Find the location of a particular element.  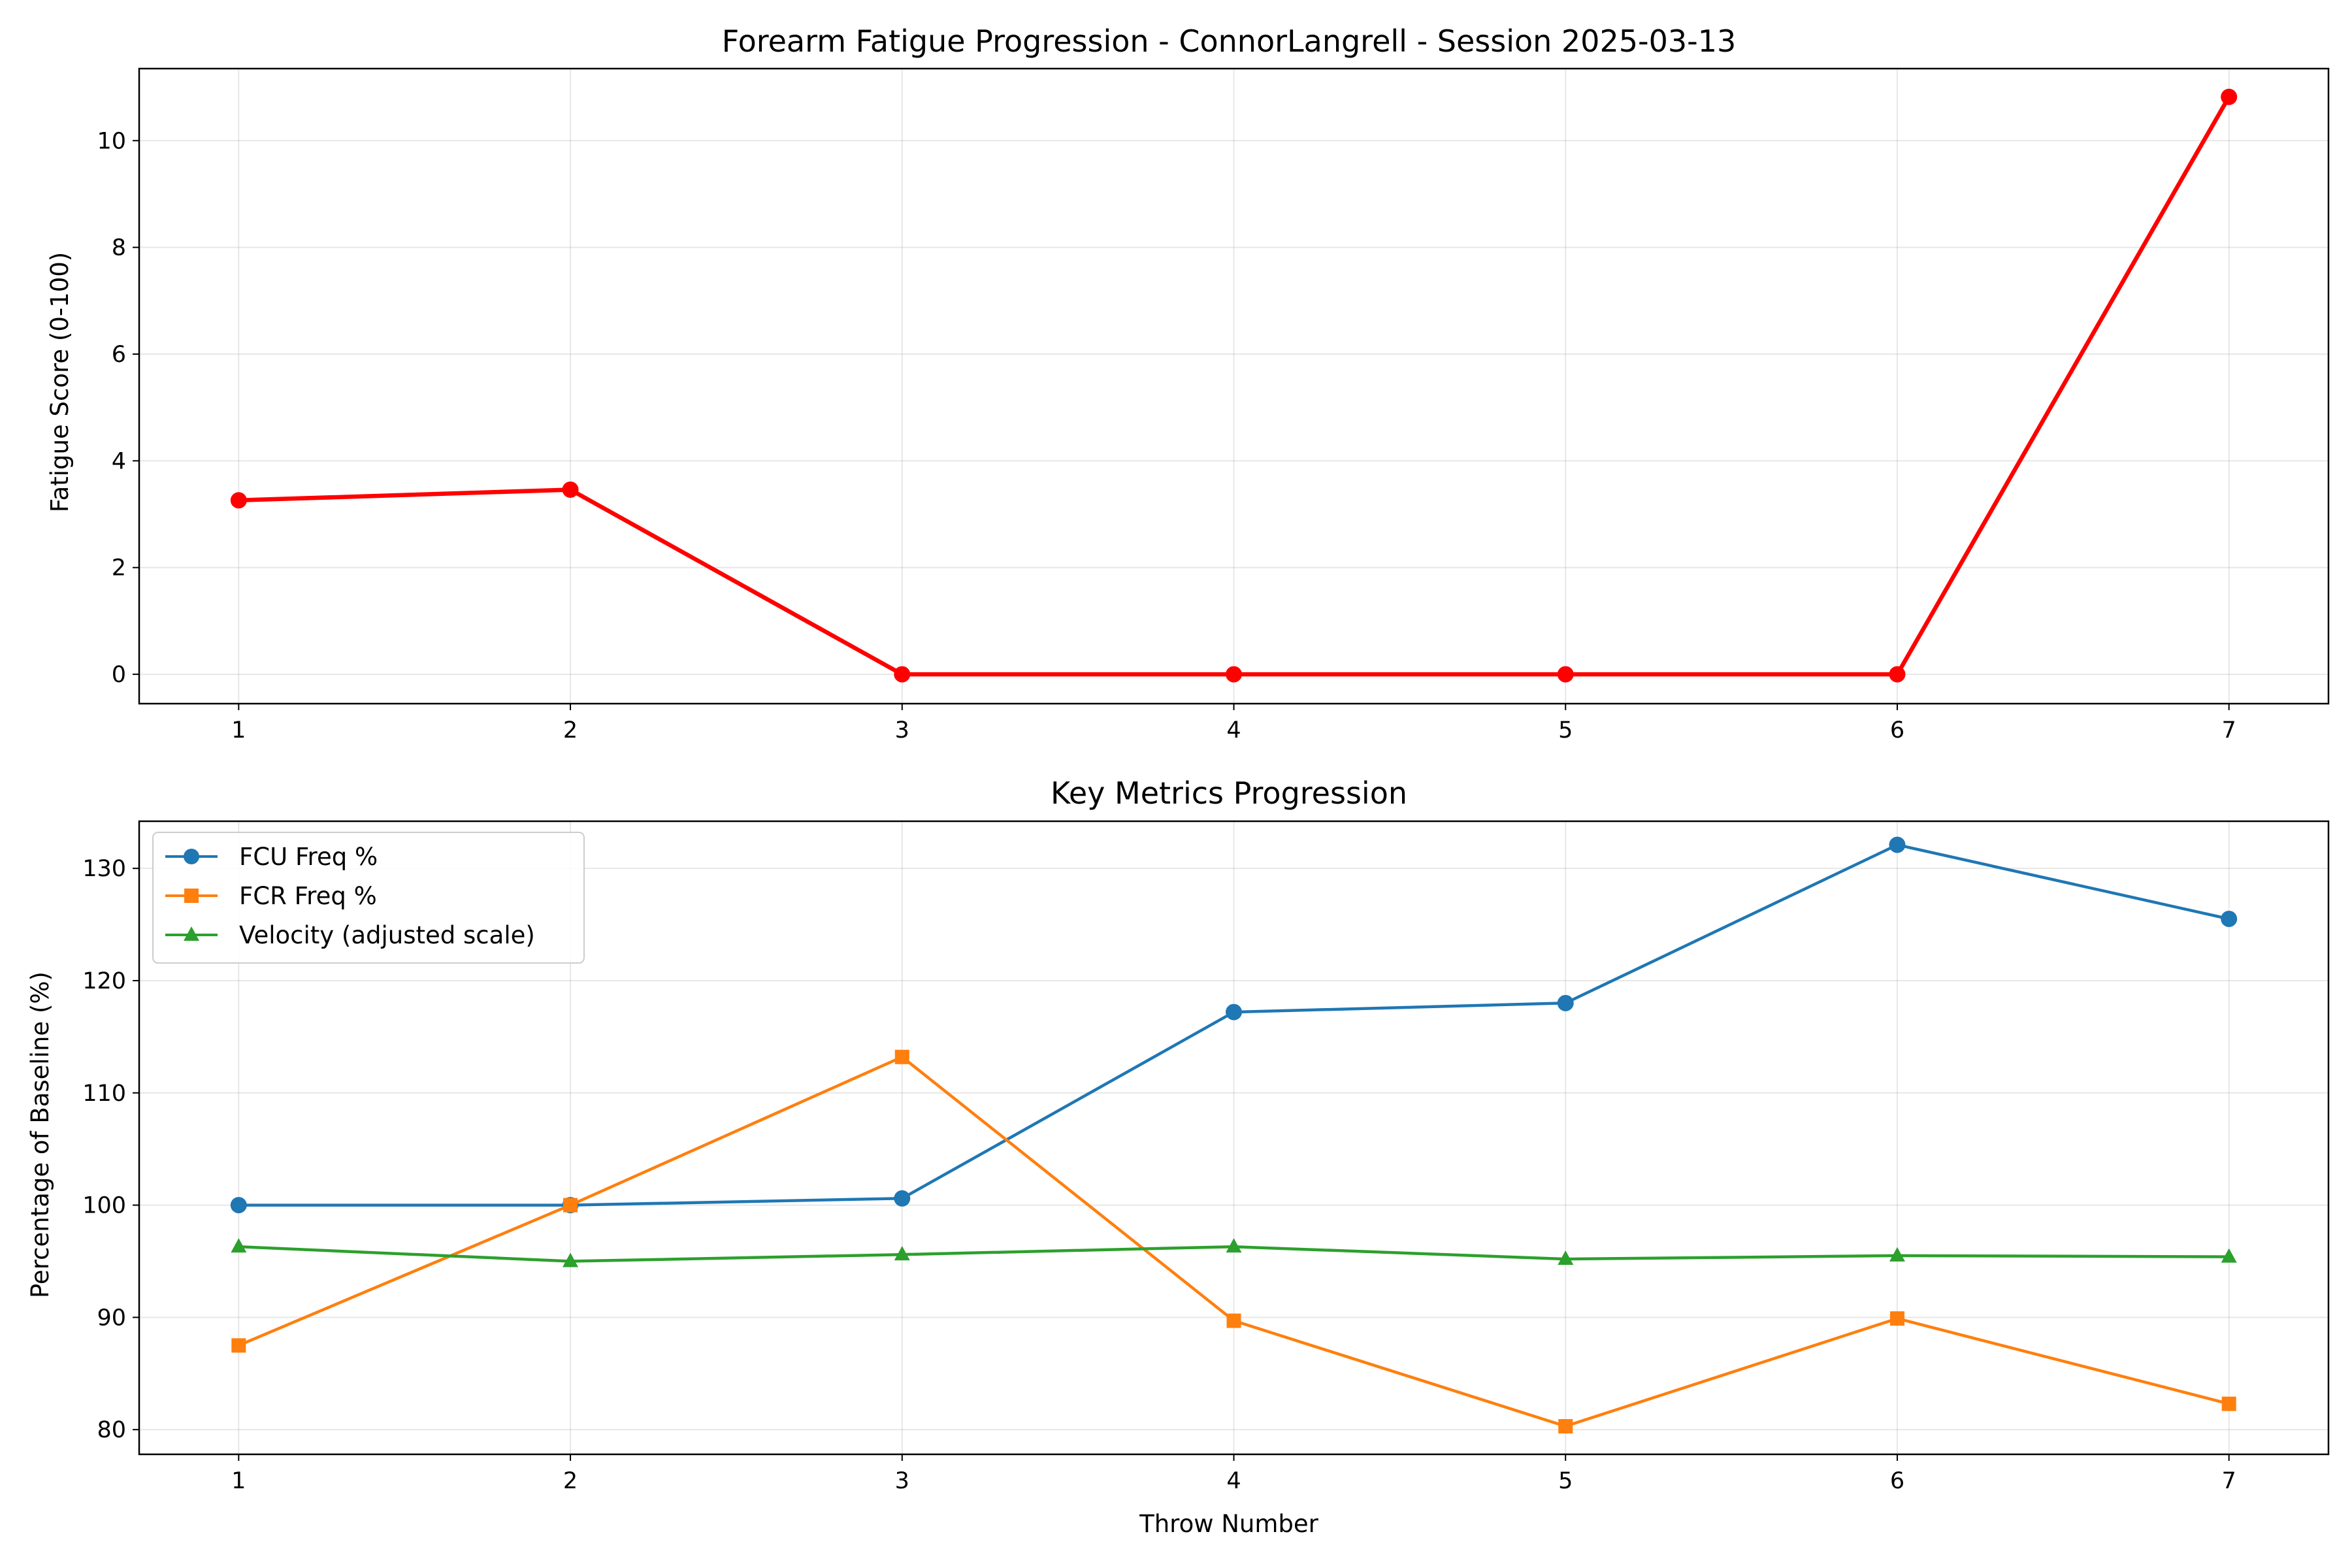

y-tick-label: 80 is located at coordinates (111, 1430).